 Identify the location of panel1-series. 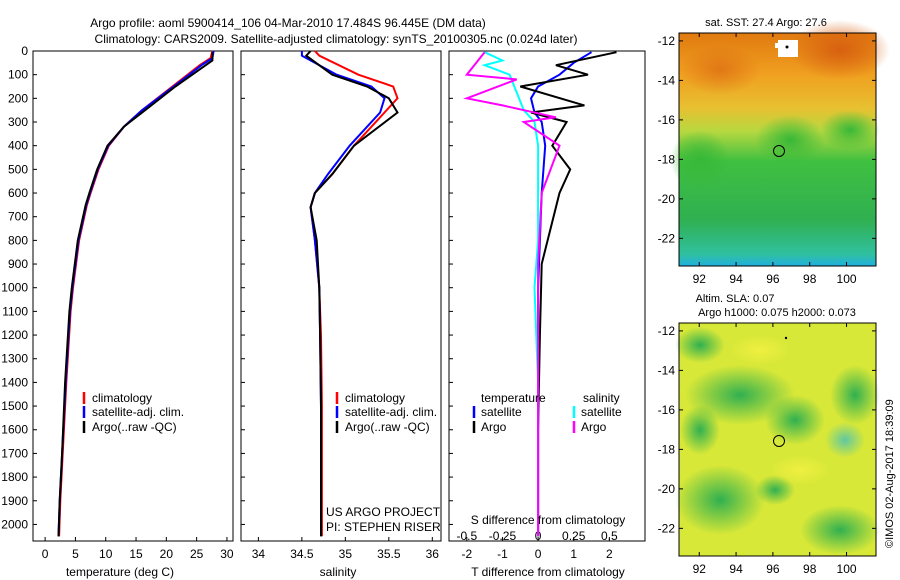
(136, 293).